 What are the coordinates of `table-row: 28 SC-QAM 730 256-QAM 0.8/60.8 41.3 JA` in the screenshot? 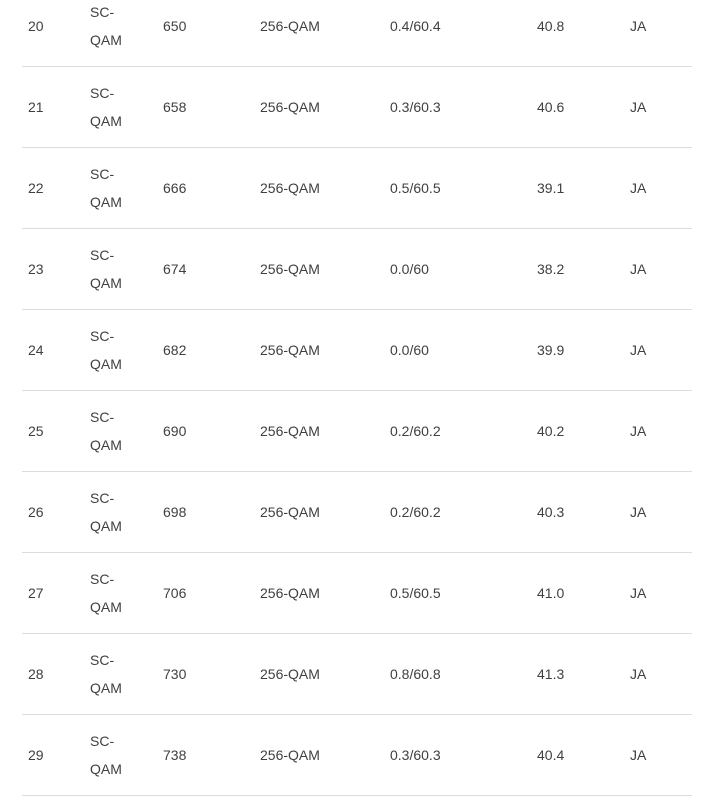 It's located at (357, 674).